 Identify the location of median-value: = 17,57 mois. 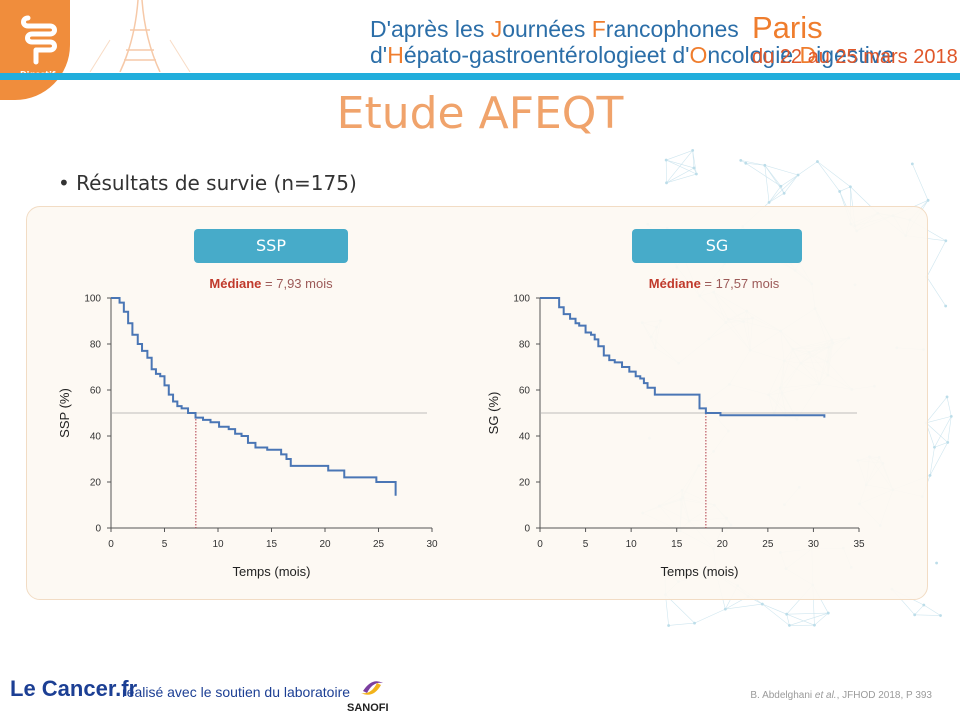
(742, 283).